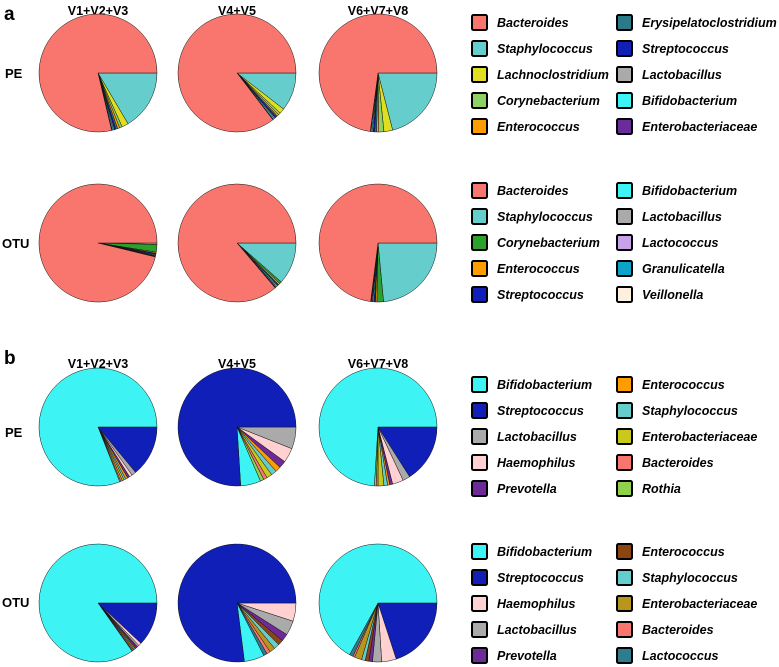  What do you see at coordinates (237, 364) in the screenshot?
I see `col-title-b-2: V4+V5` at bounding box center [237, 364].